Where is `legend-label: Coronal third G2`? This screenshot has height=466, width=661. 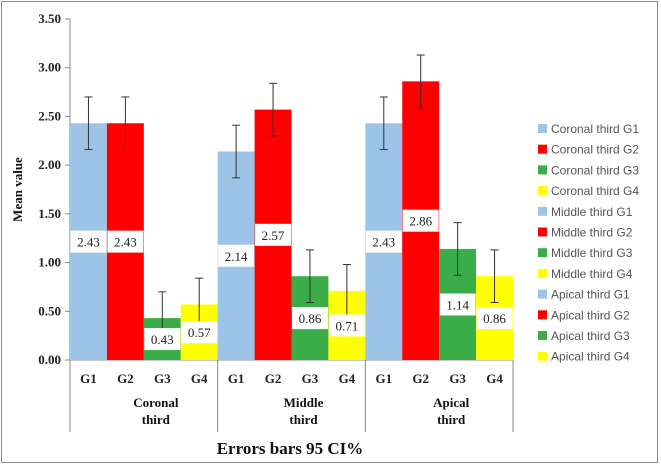 legend-label: Coronal third G2 is located at coordinates (595, 150).